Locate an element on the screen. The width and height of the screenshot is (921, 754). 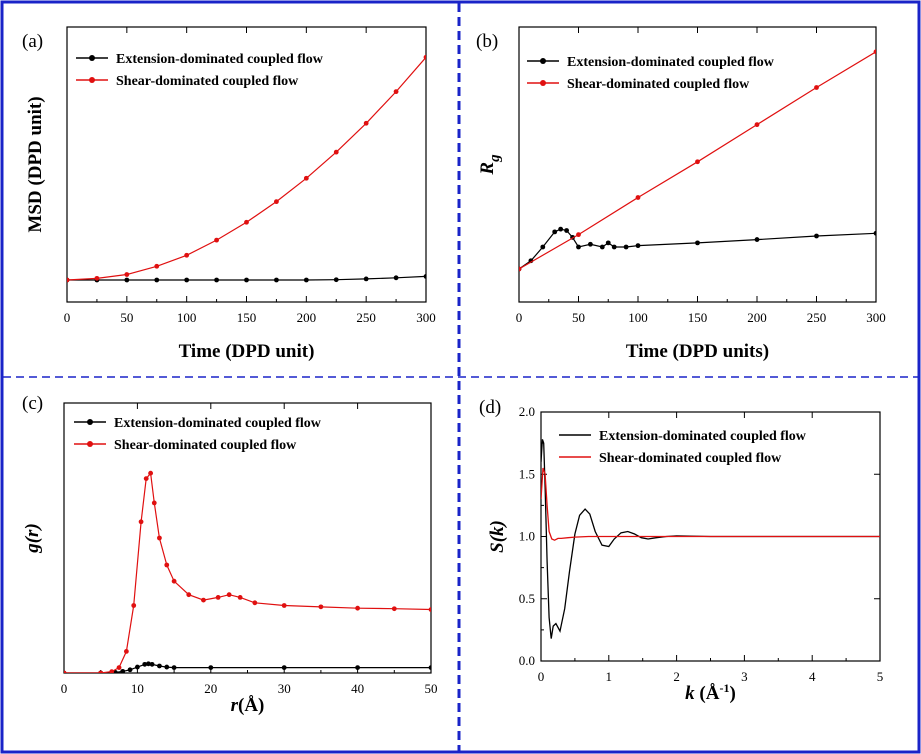
y-tick-label: 1.5 is located at coordinates (527, 473).